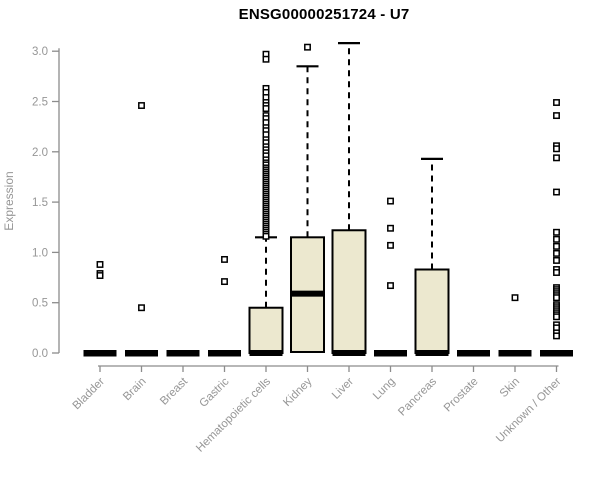 The image size is (600, 500). I want to click on median-liver, so click(349, 353).